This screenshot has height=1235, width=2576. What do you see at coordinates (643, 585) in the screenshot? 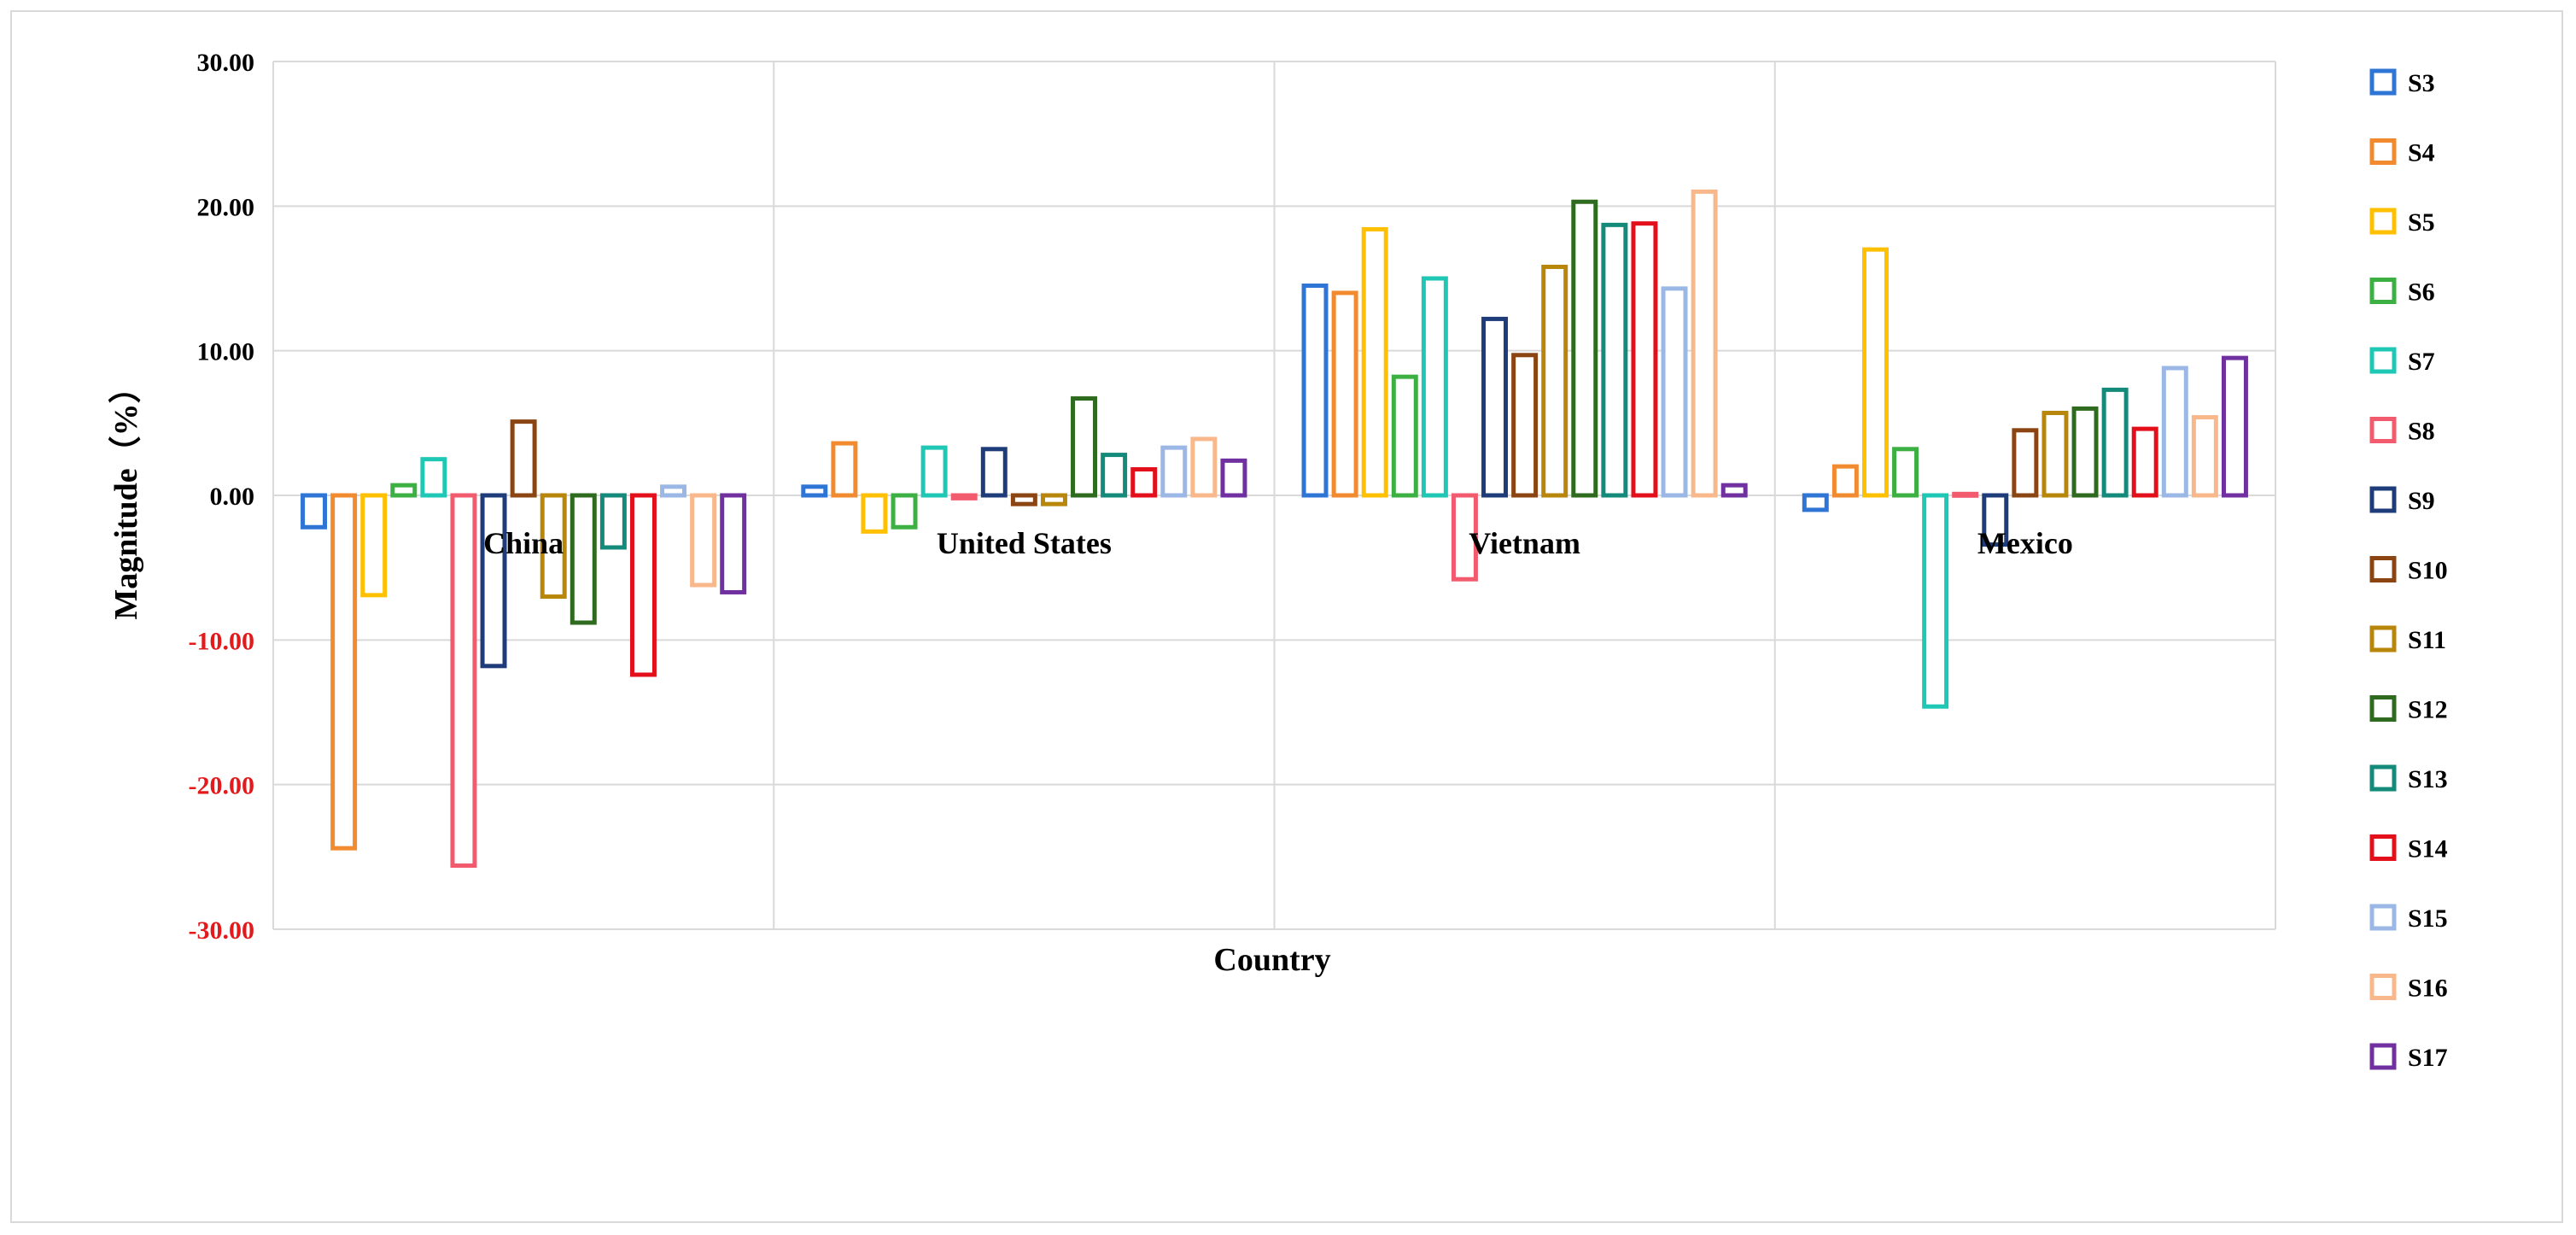
I see `bar-s14-china` at bounding box center [643, 585].